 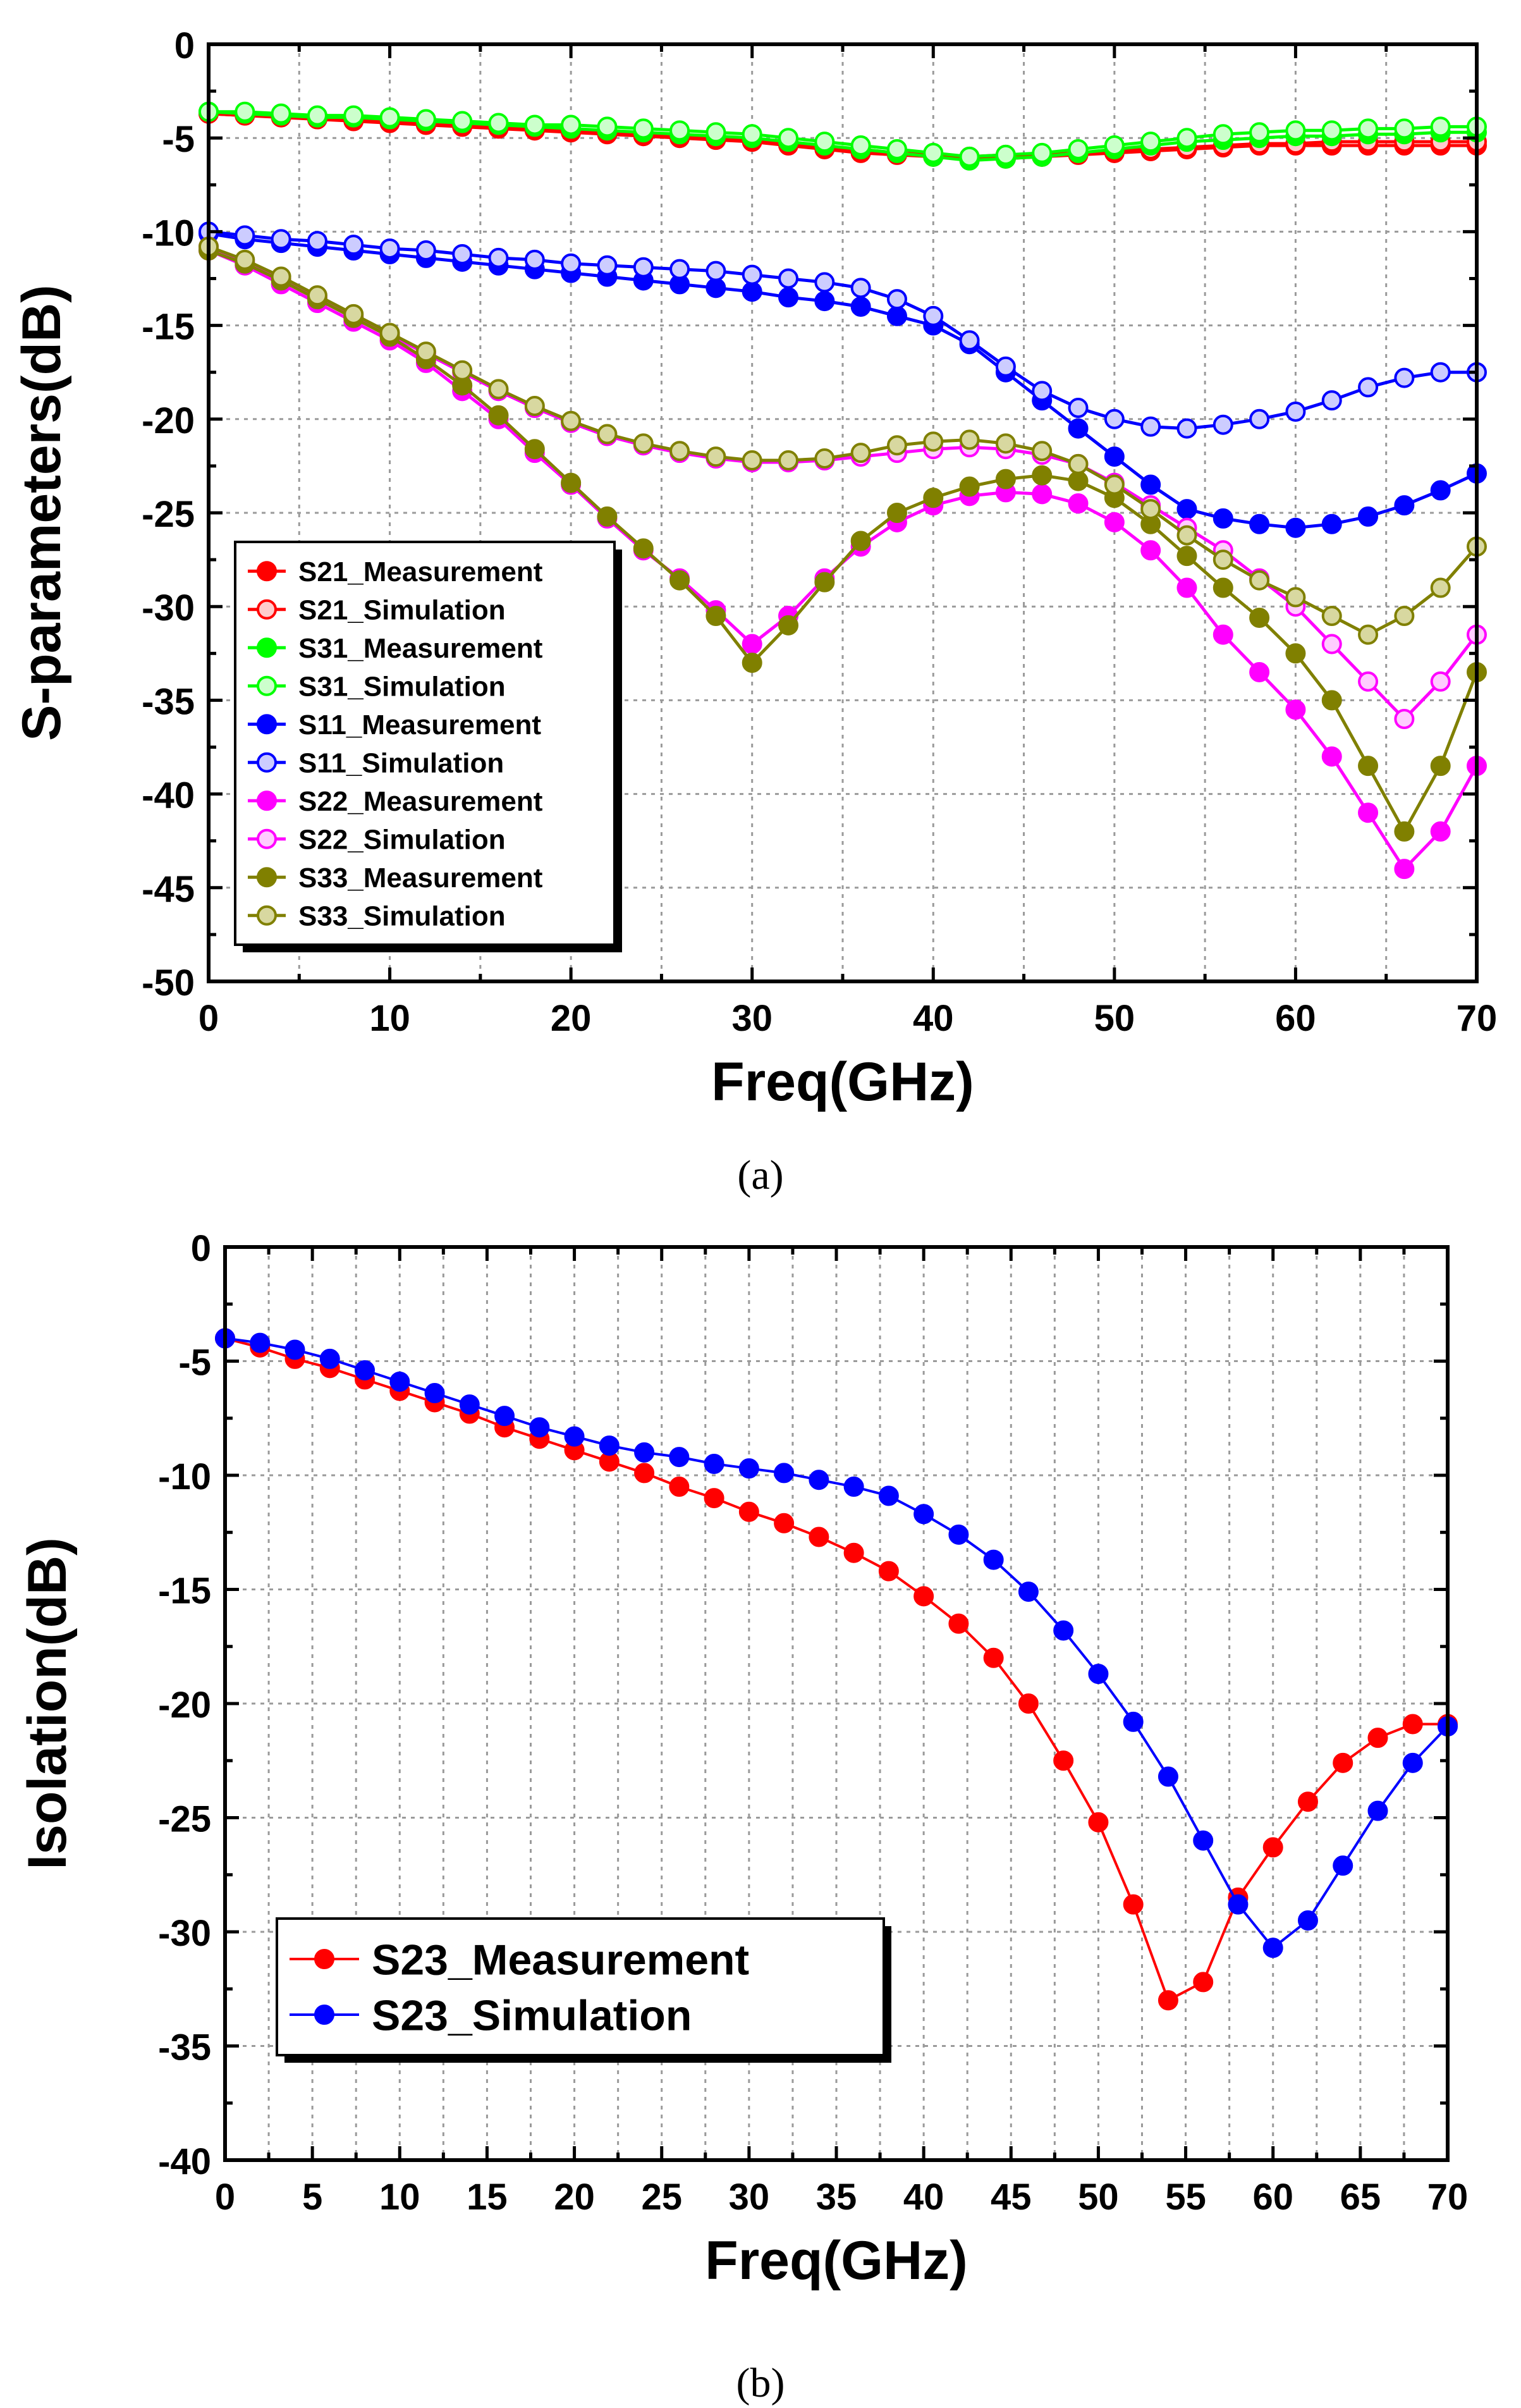 I want to click on legend-label-s21-measurement: S21_Measurement, so click(x=420, y=571).